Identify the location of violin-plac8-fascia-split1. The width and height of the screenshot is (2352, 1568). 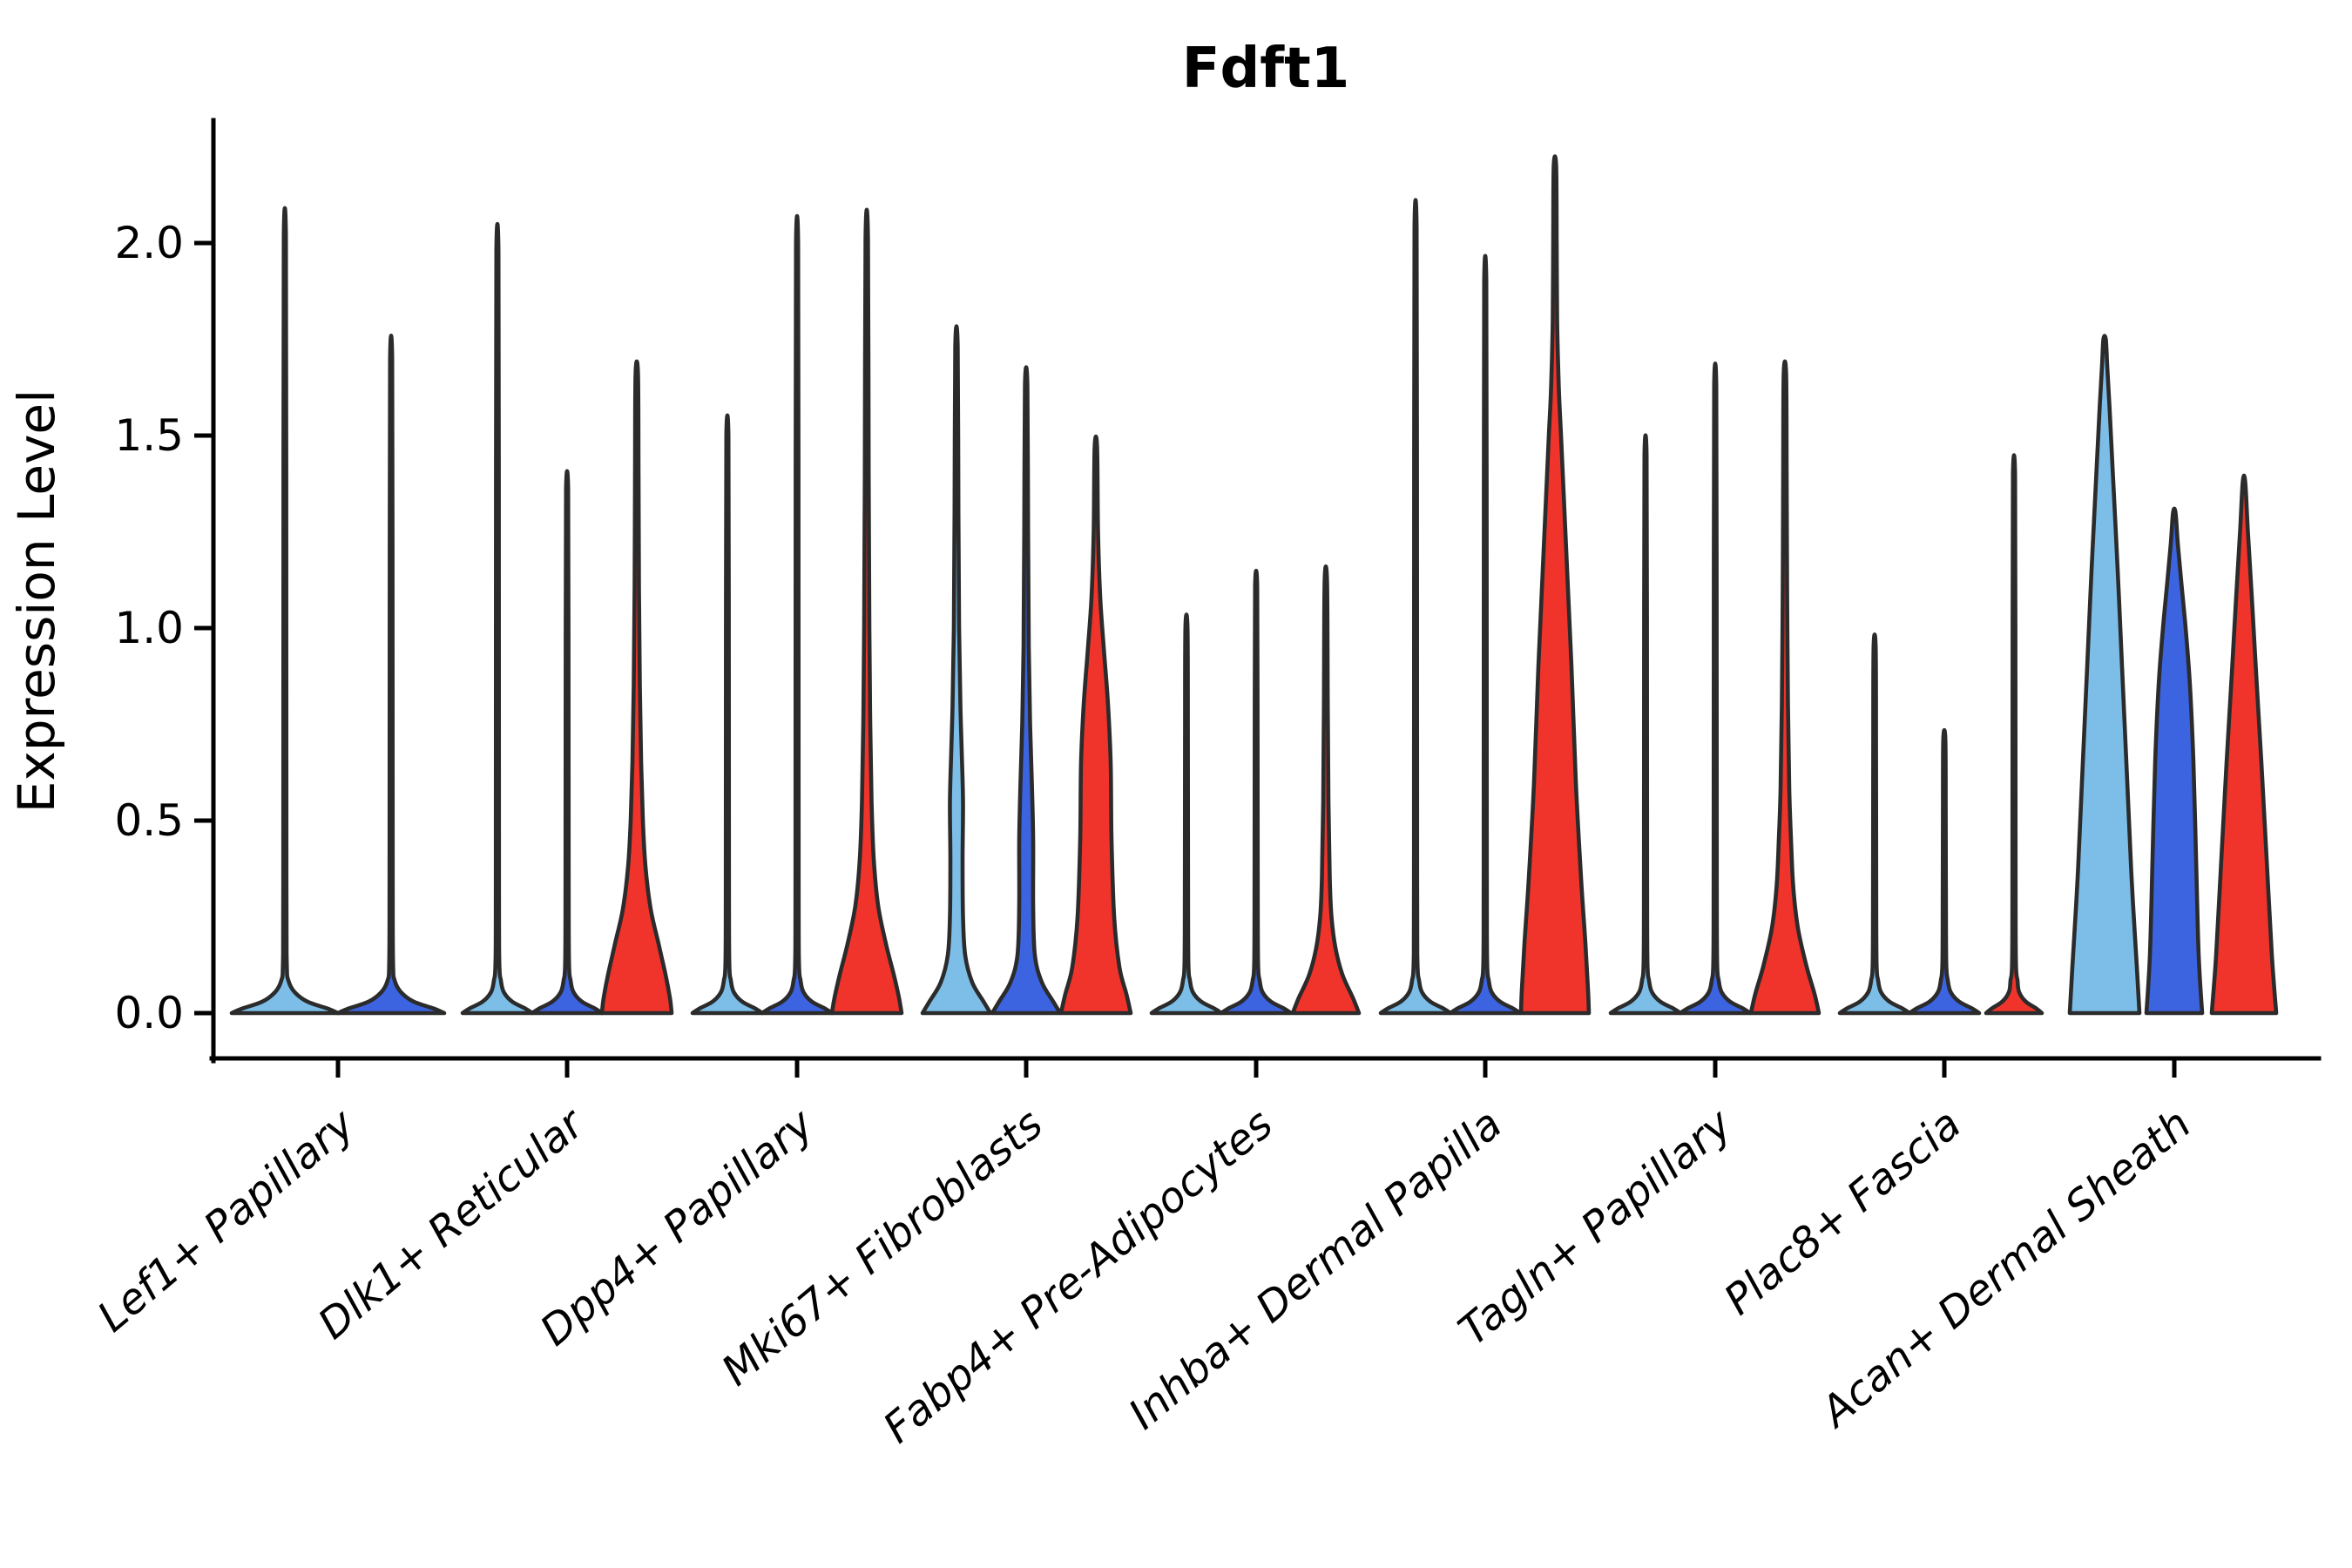
(1874, 824).